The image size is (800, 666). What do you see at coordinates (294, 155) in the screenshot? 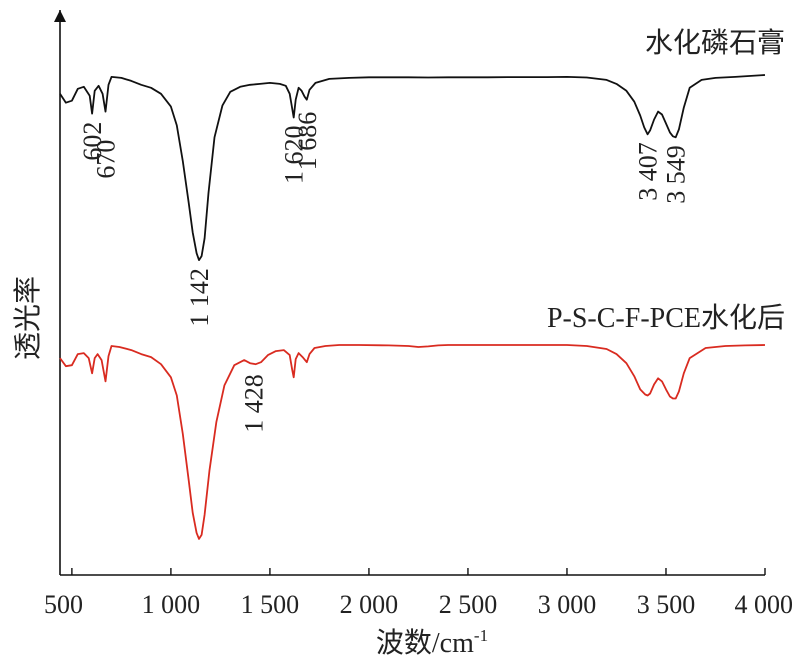
I see `peak-label: 1 620` at bounding box center [294, 155].